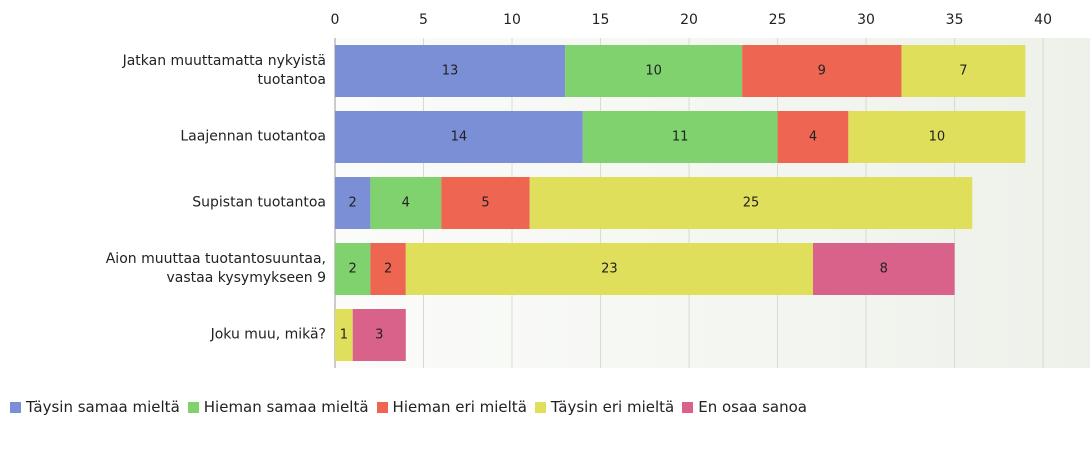 The width and height of the screenshot is (1090, 466). I want to click on x-tick-label: 25, so click(778, 20).